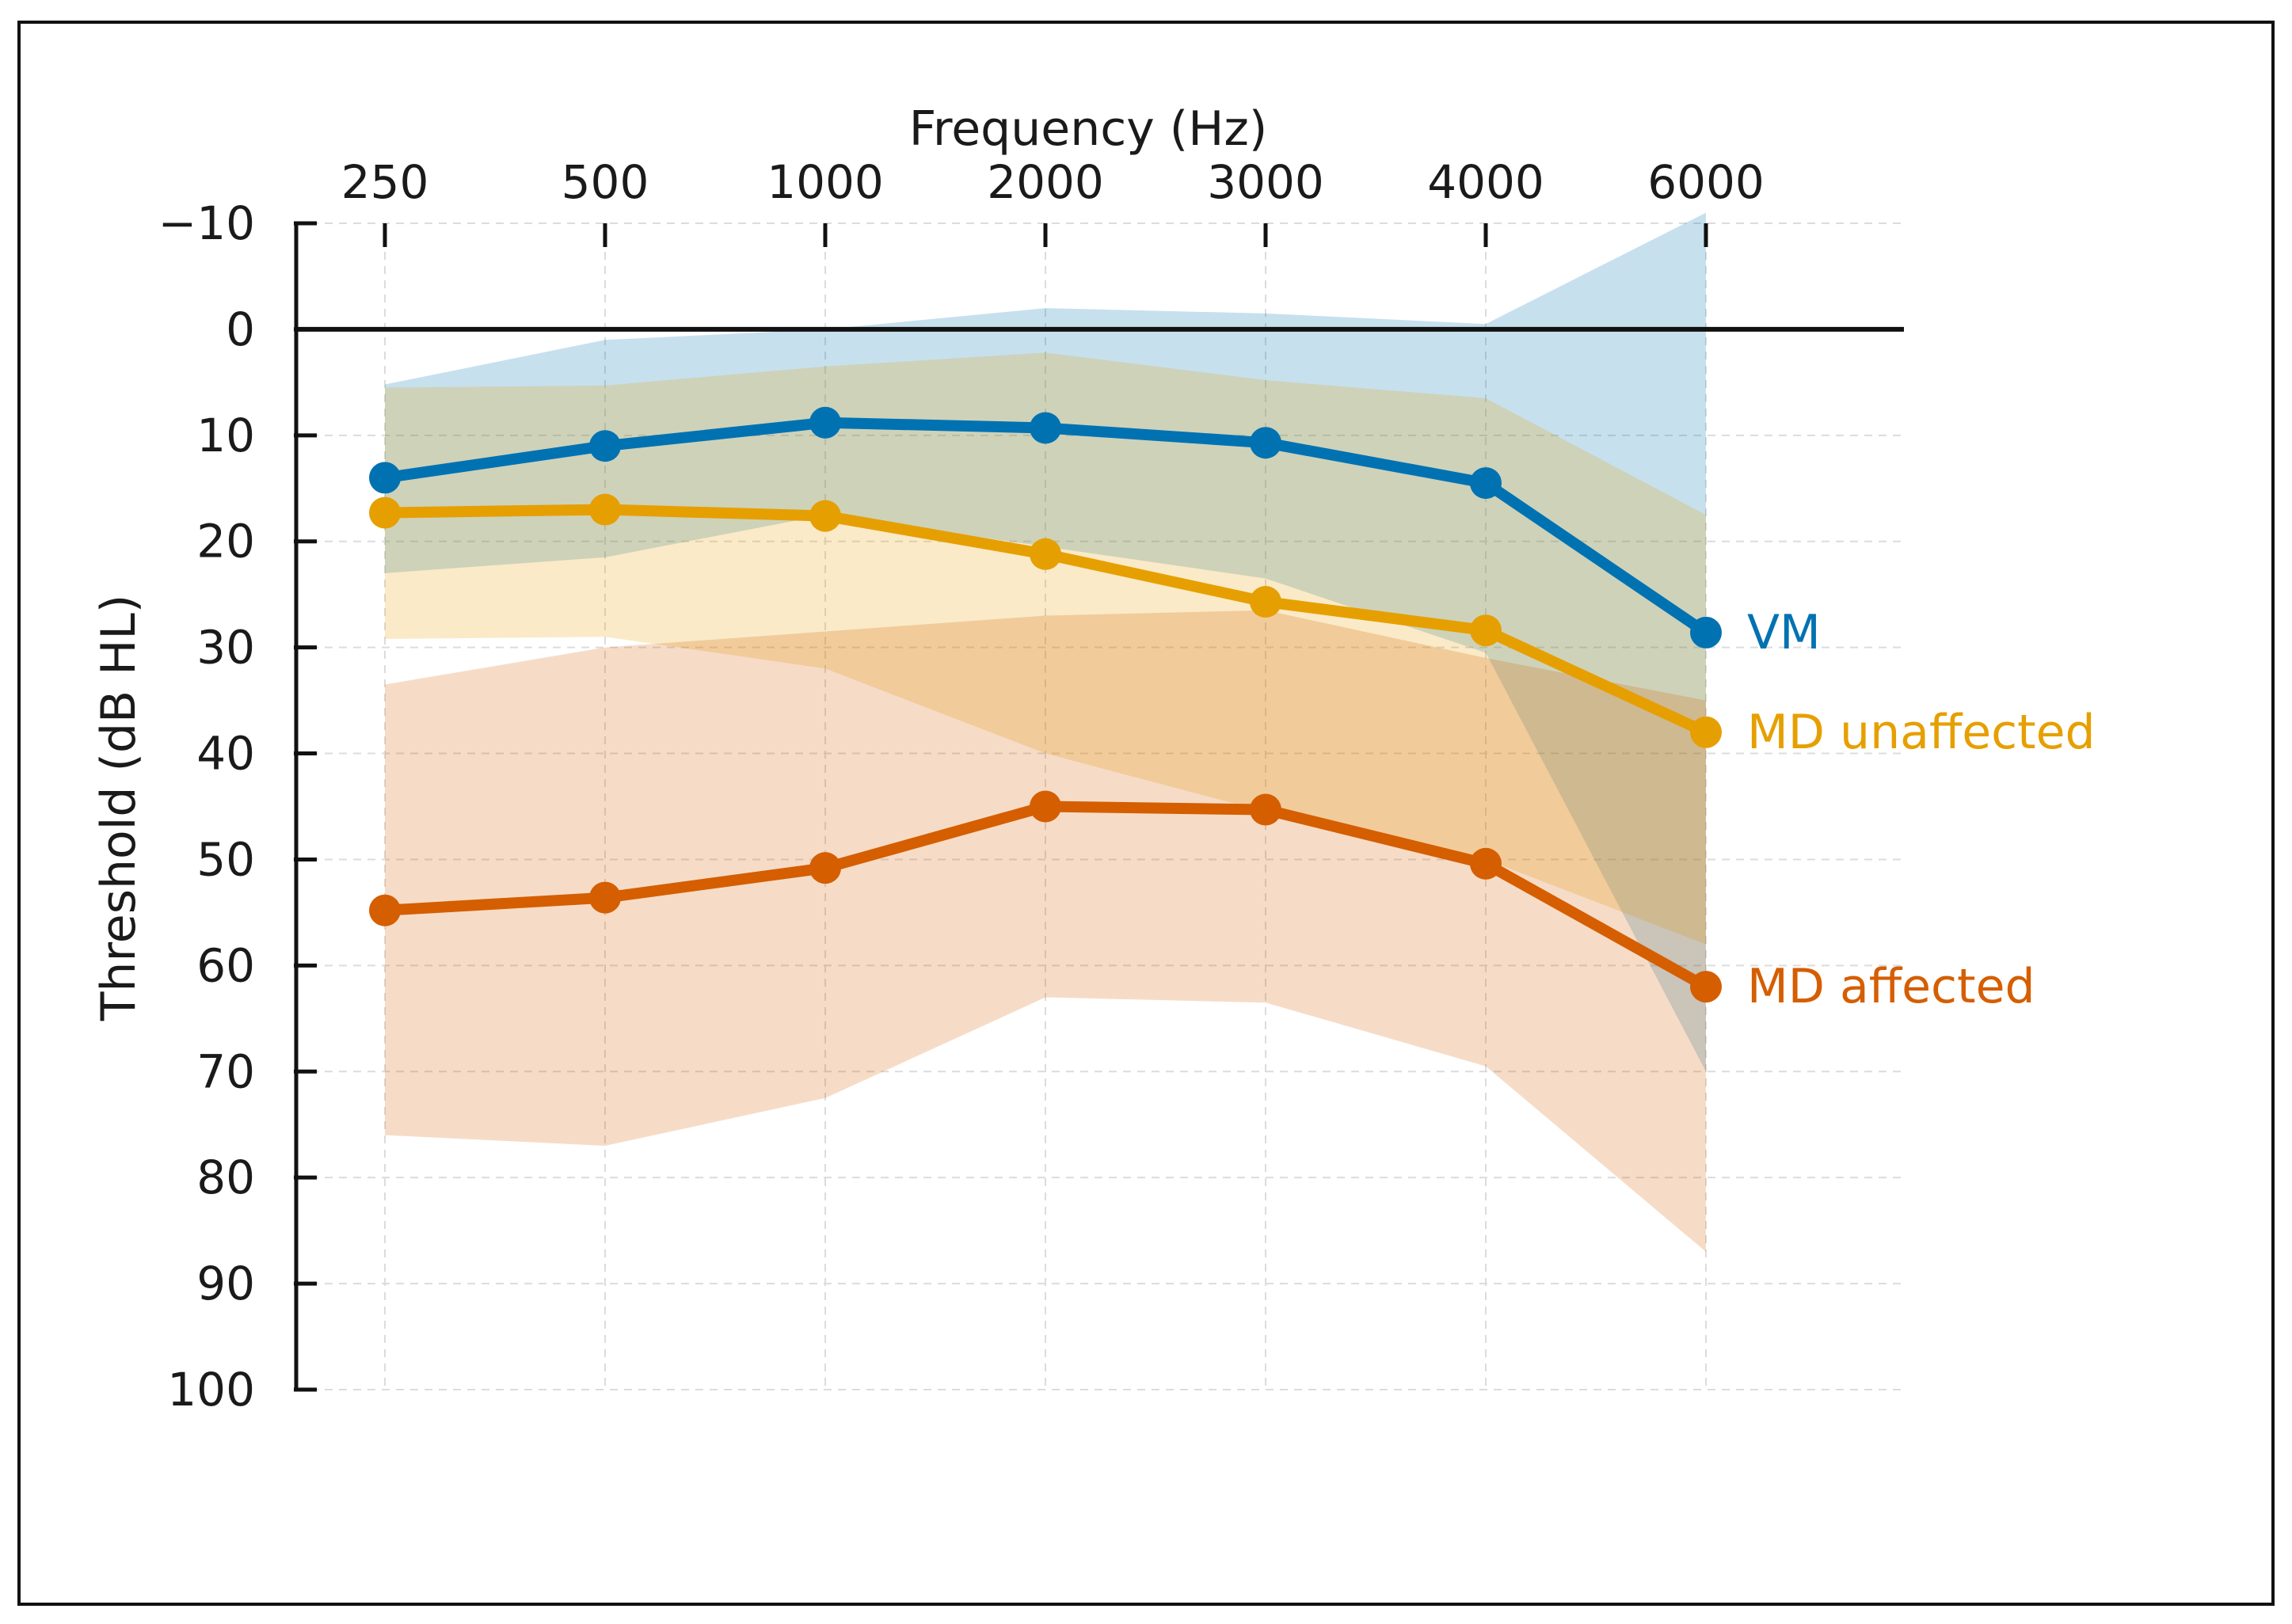 The height and width of the screenshot is (1624, 2292). Describe the element at coordinates (241, 329) in the screenshot. I see `y-tick-label: 0` at that location.